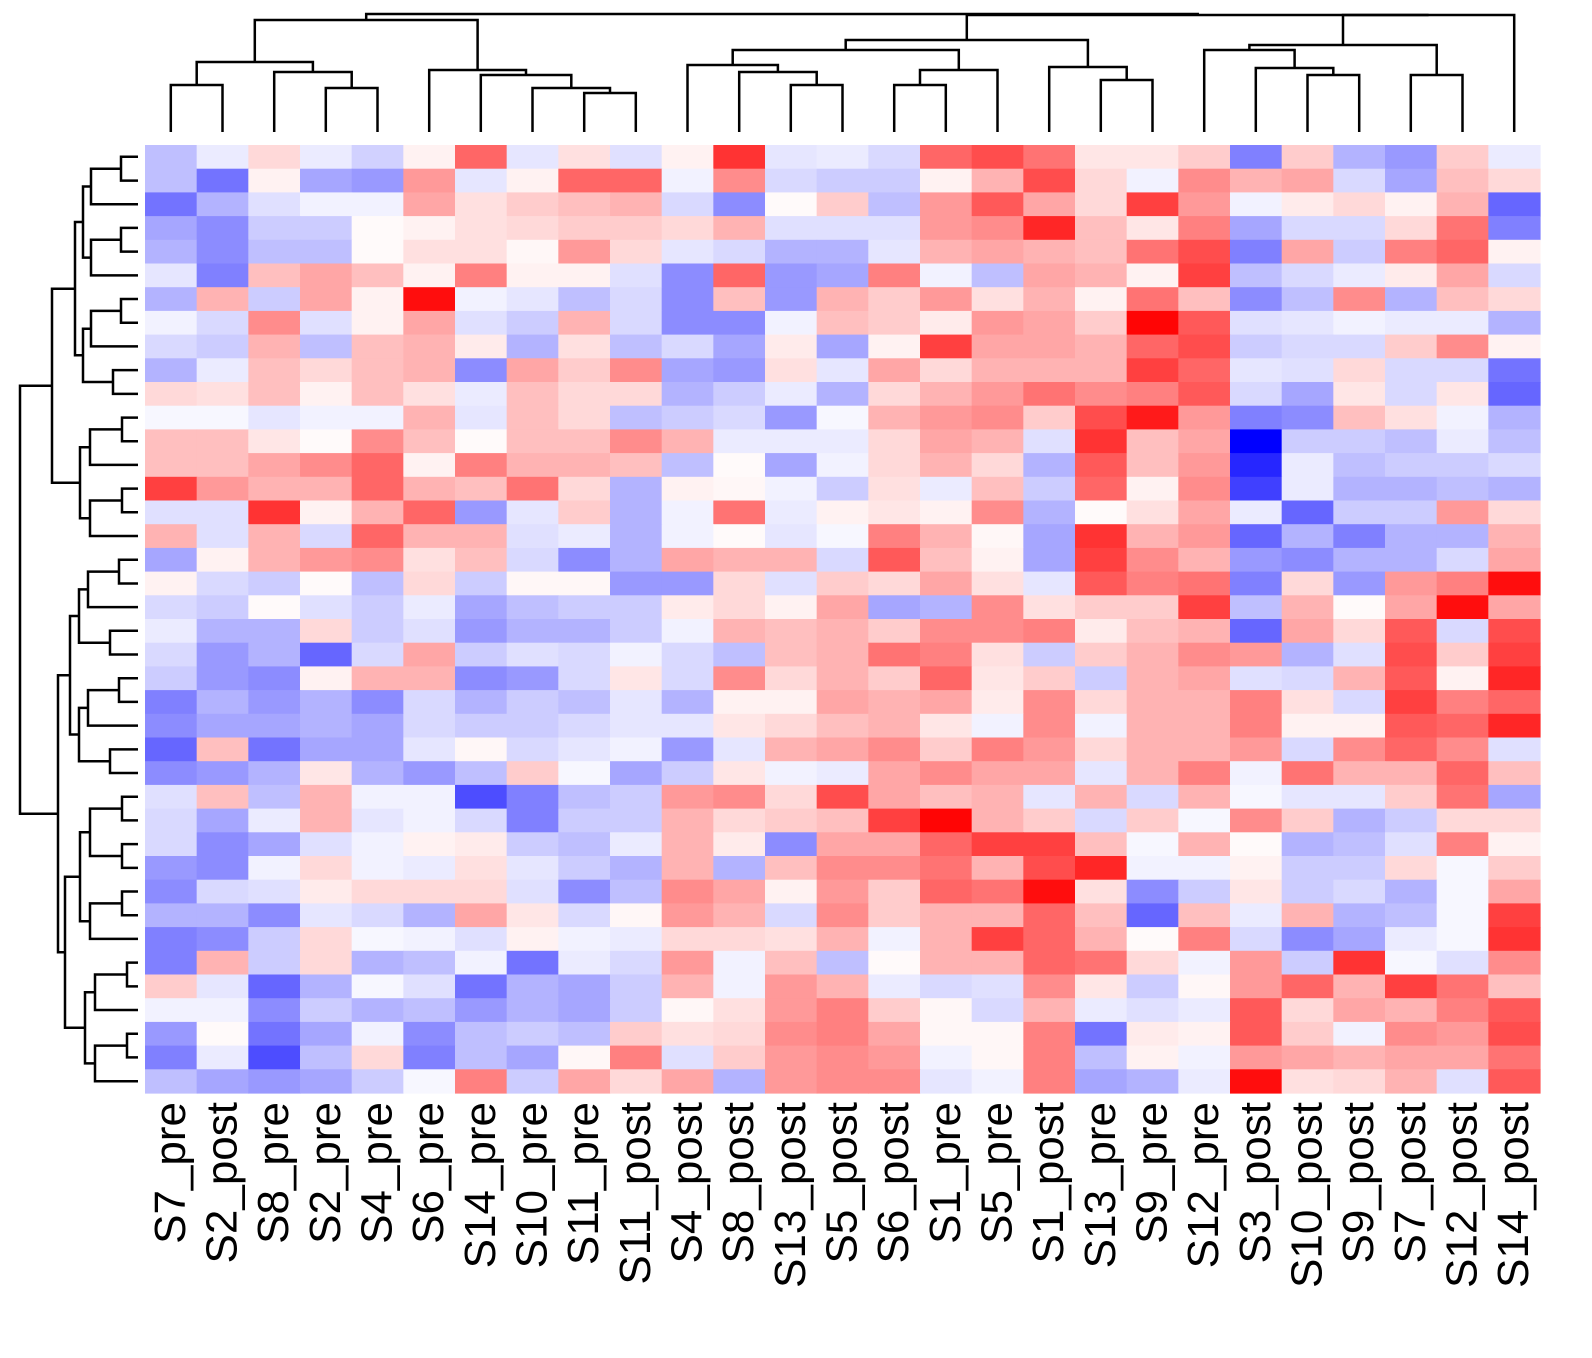 The width and height of the screenshot is (1592, 1358). What do you see at coordinates (1152, 489) in the screenshot?
I see `heatmap-cell-r14-S9_pre` at bounding box center [1152, 489].